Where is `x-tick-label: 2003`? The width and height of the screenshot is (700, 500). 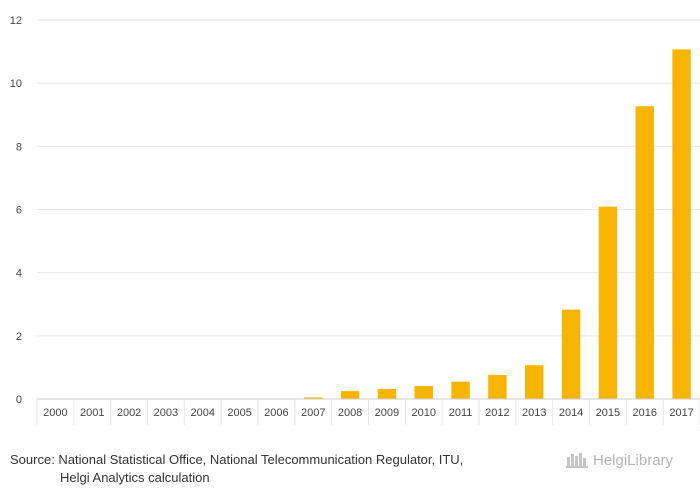 x-tick-label: 2003 is located at coordinates (166, 413).